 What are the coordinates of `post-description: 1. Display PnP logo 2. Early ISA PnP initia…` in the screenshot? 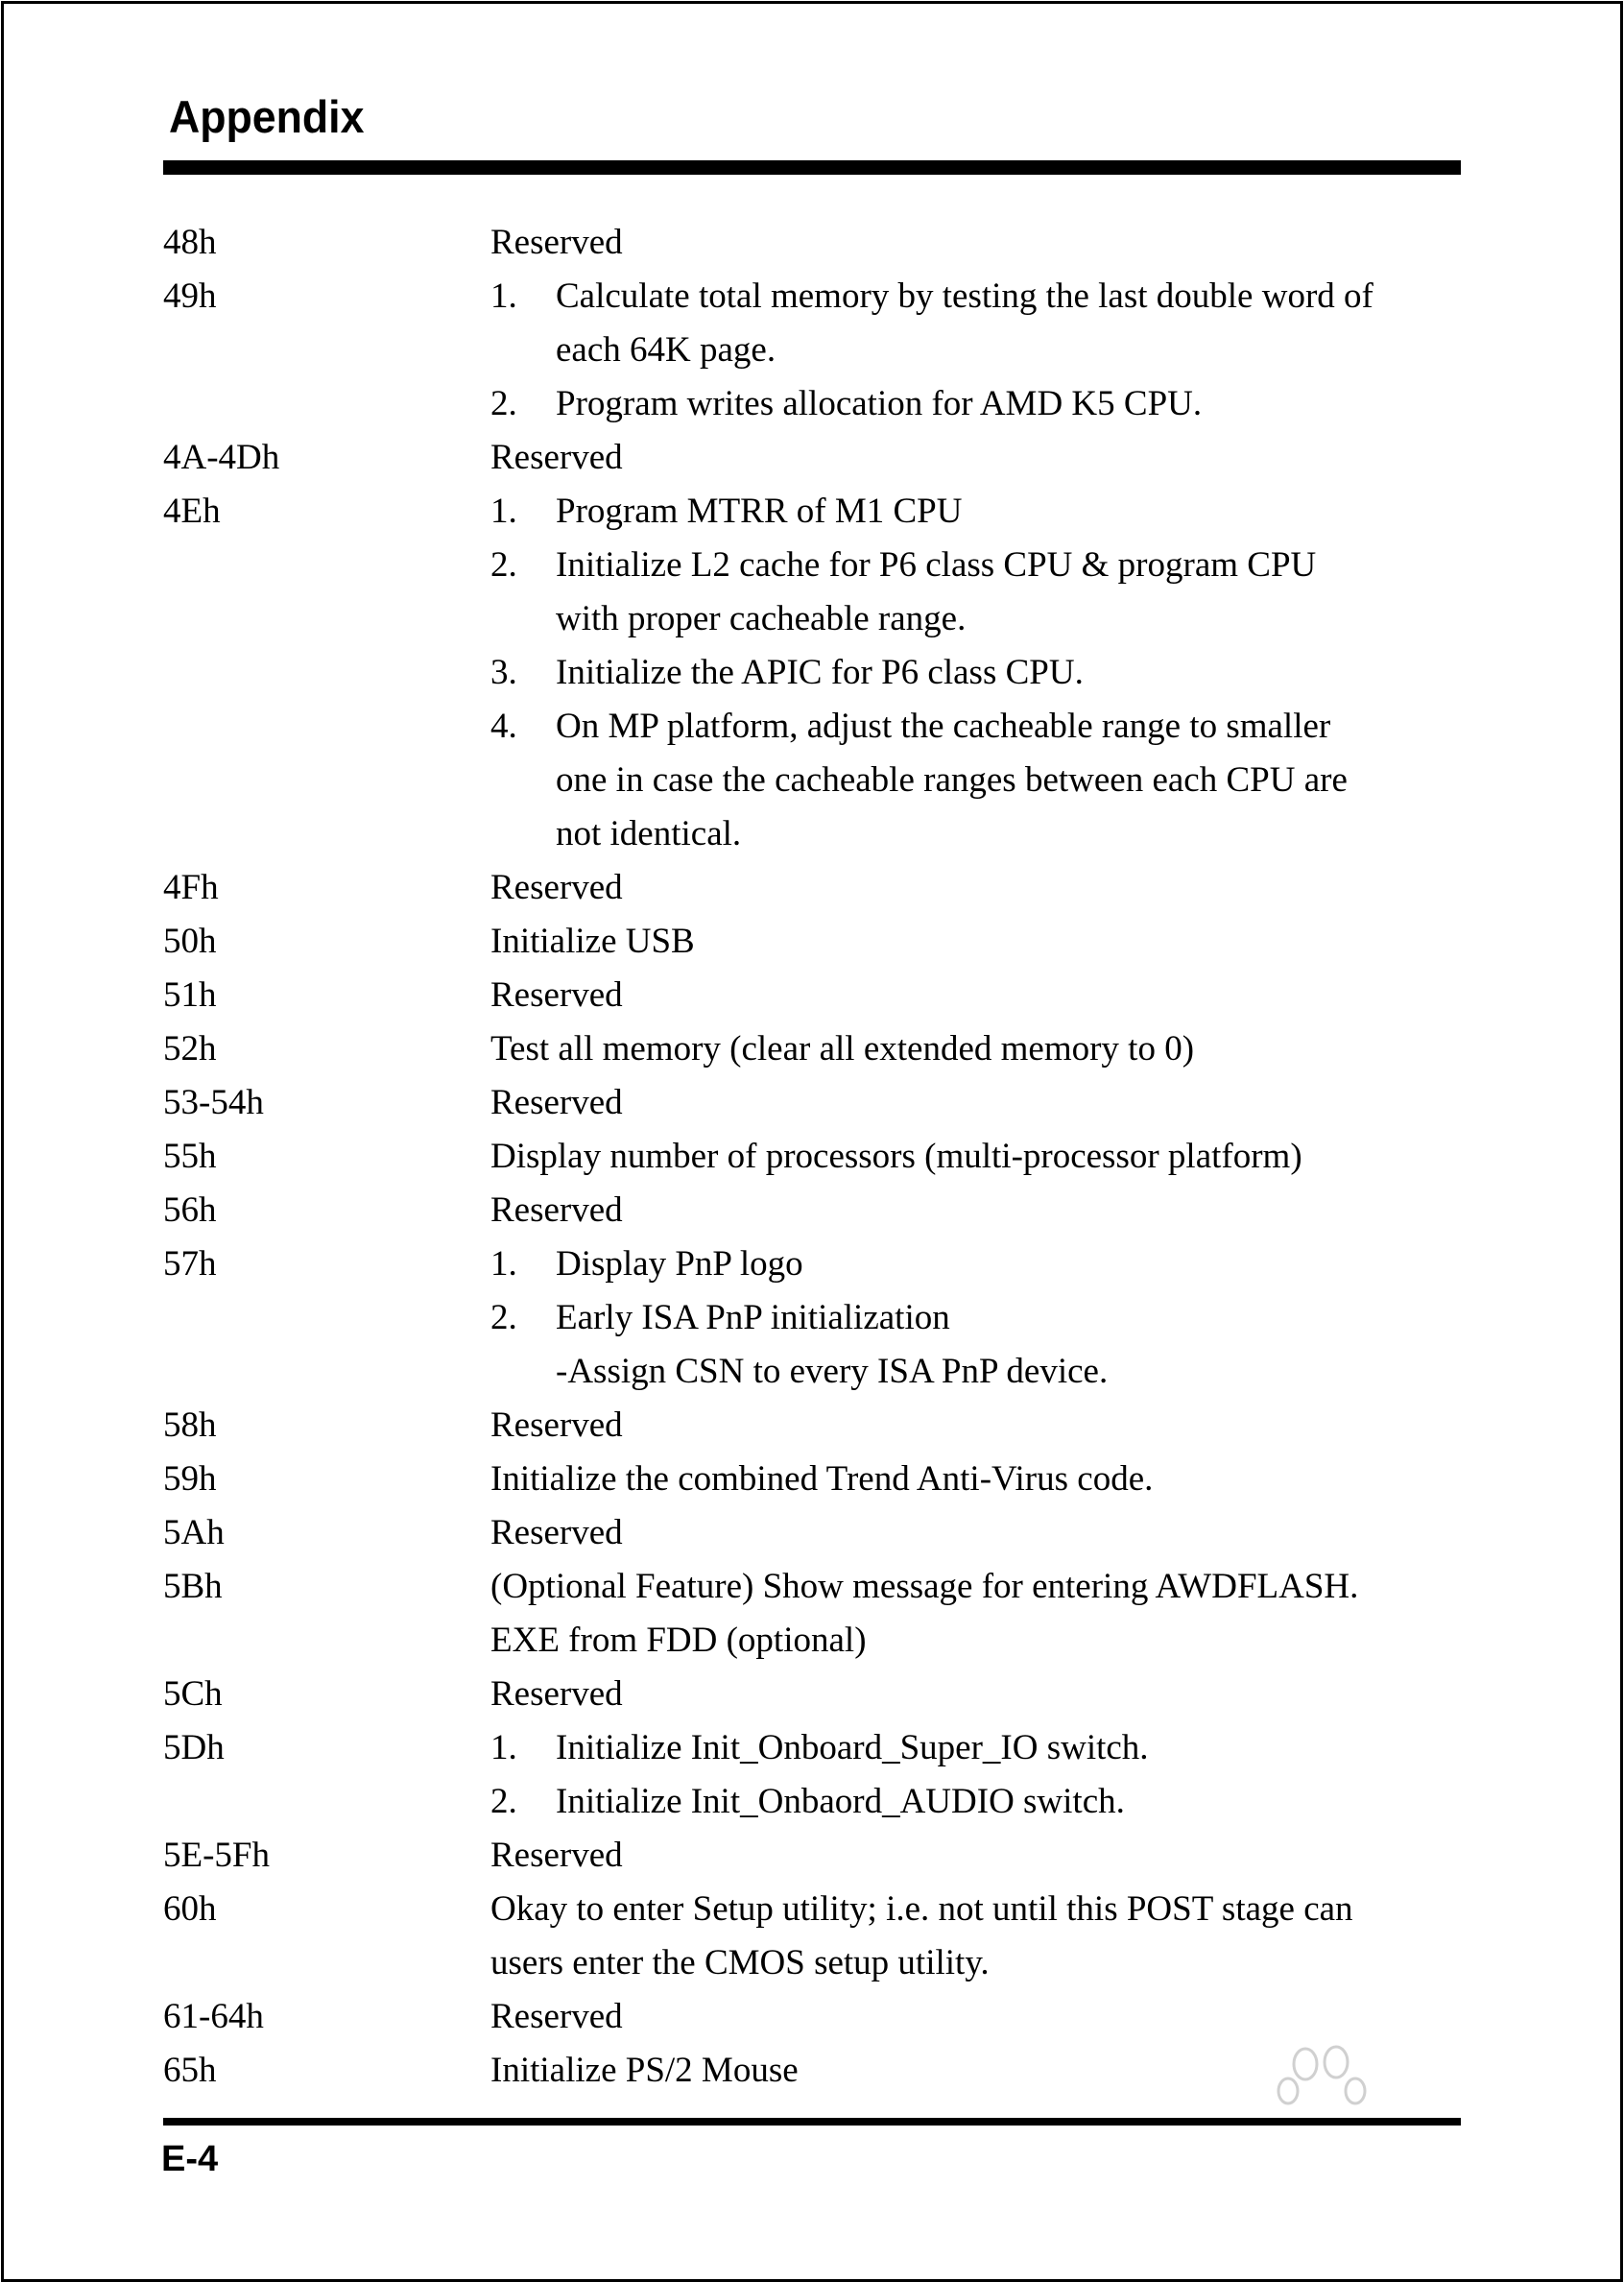 It's located at (979, 1318).